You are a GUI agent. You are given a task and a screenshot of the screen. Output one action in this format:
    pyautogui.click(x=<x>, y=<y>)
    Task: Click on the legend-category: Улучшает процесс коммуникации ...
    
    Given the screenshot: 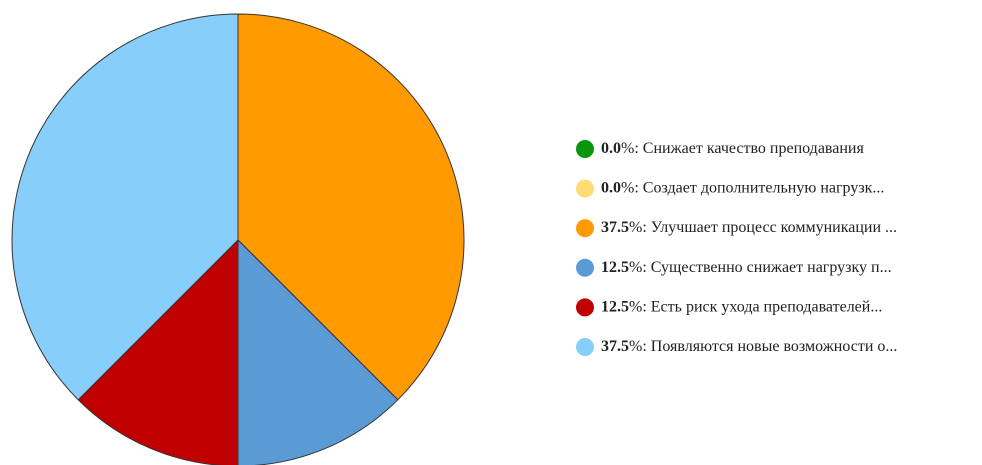 What is the action you would take?
    pyautogui.click(x=774, y=227)
    